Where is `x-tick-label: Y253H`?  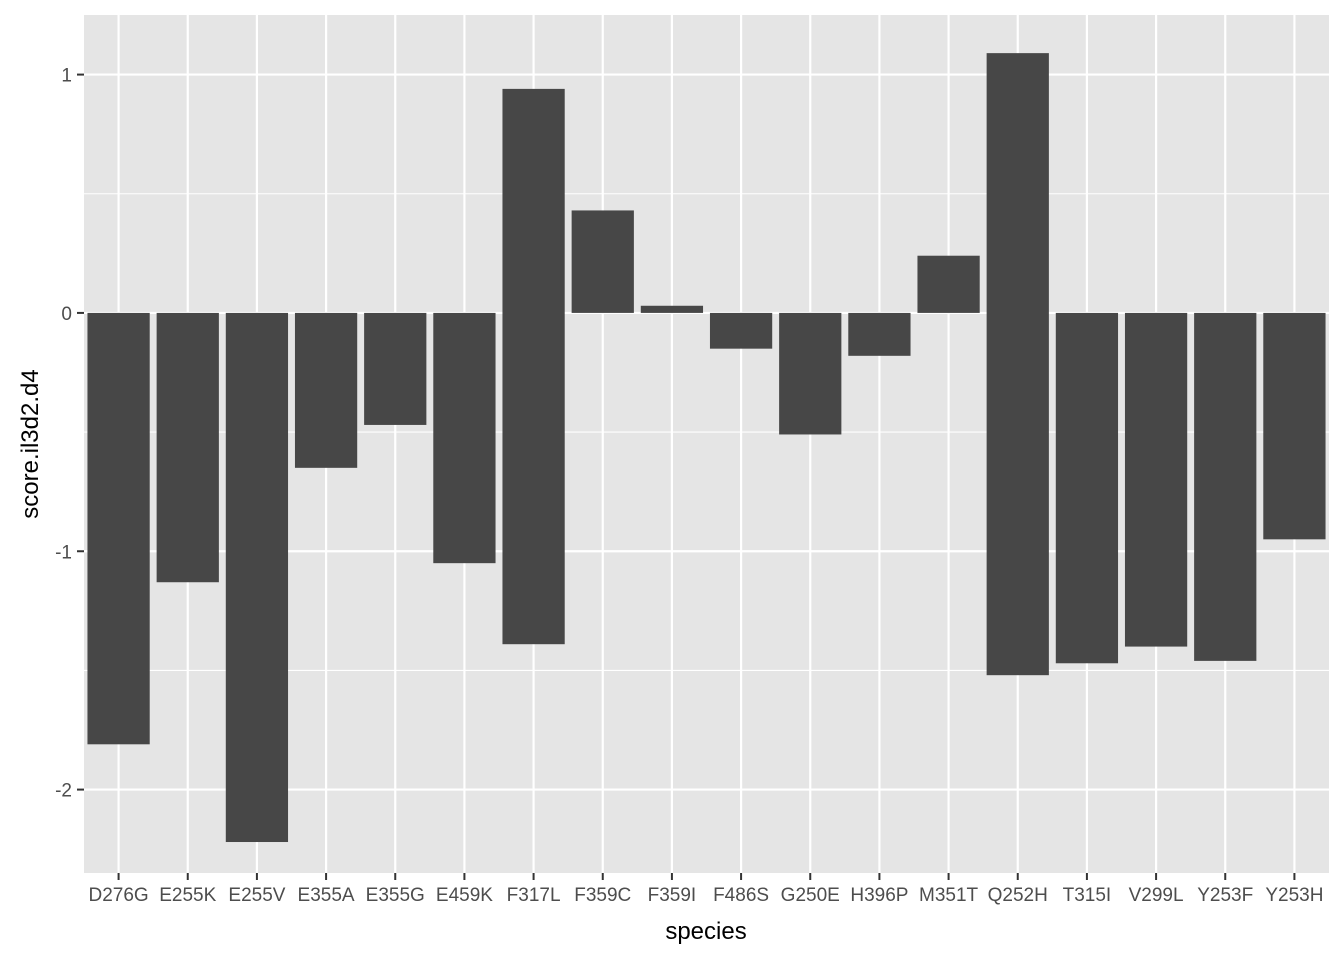
x-tick-label: Y253H is located at coordinates (1294, 895).